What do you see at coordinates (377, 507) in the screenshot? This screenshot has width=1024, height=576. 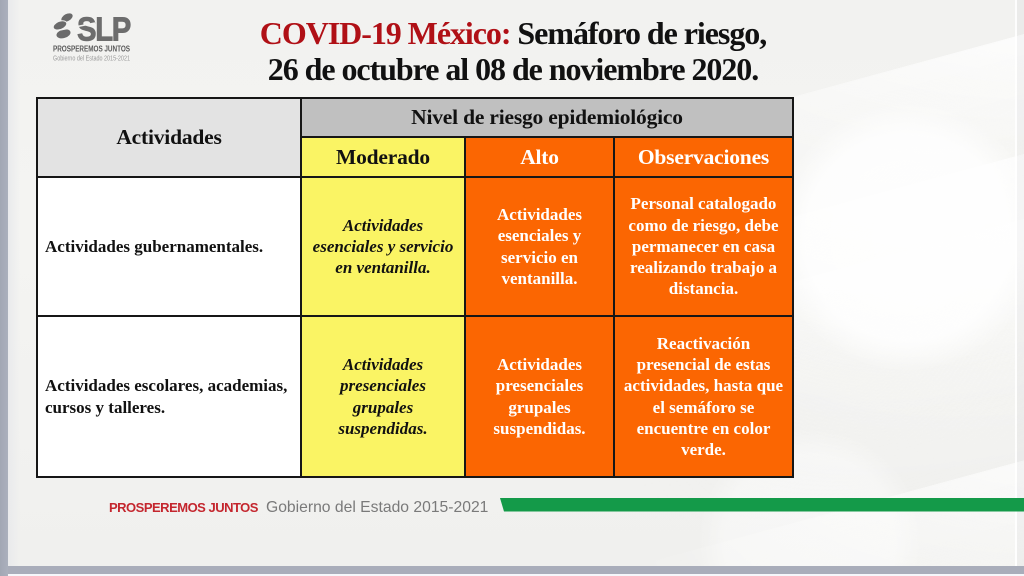 I see `footer-government: Gobierno del Estado 2015-2021` at bounding box center [377, 507].